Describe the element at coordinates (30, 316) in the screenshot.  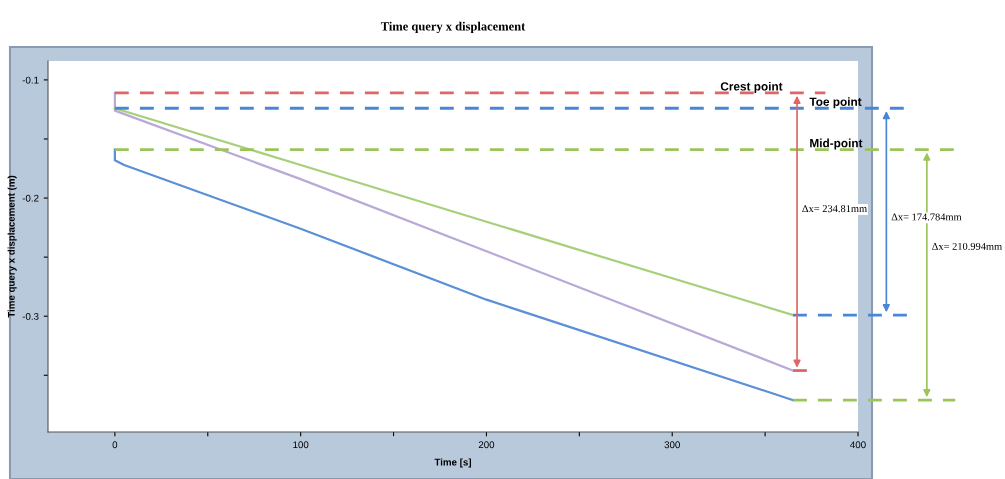
I see `y-tick-label: -0.3` at that location.